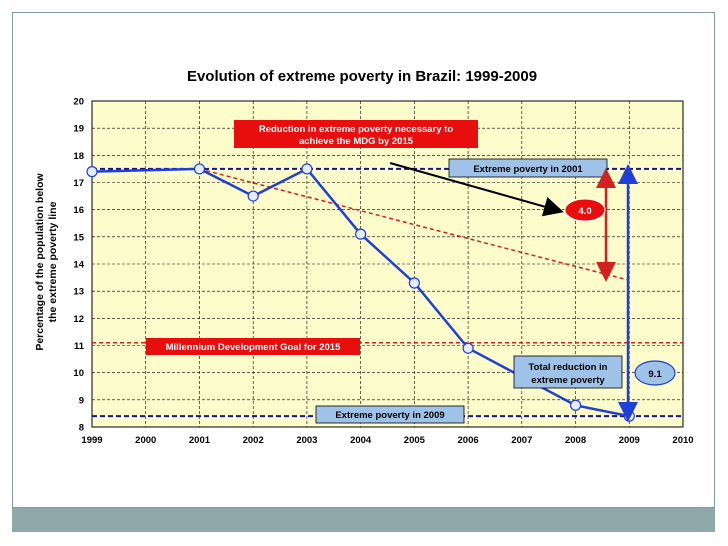  Describe the element at coordinates (253, 196) in the screenshot. I see `data-point-2002` at that location.